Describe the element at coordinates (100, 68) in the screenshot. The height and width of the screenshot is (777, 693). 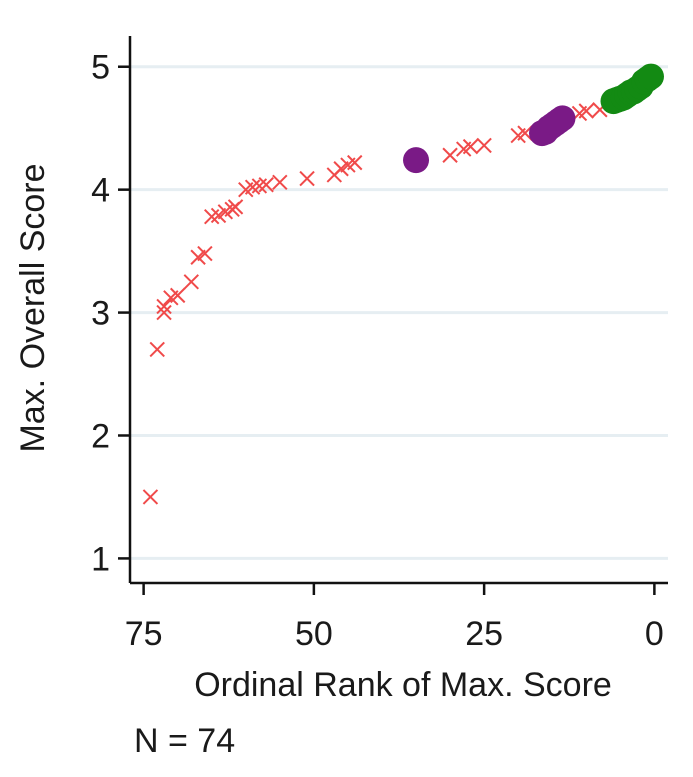
I see `y-tick-label: 5` at that location.